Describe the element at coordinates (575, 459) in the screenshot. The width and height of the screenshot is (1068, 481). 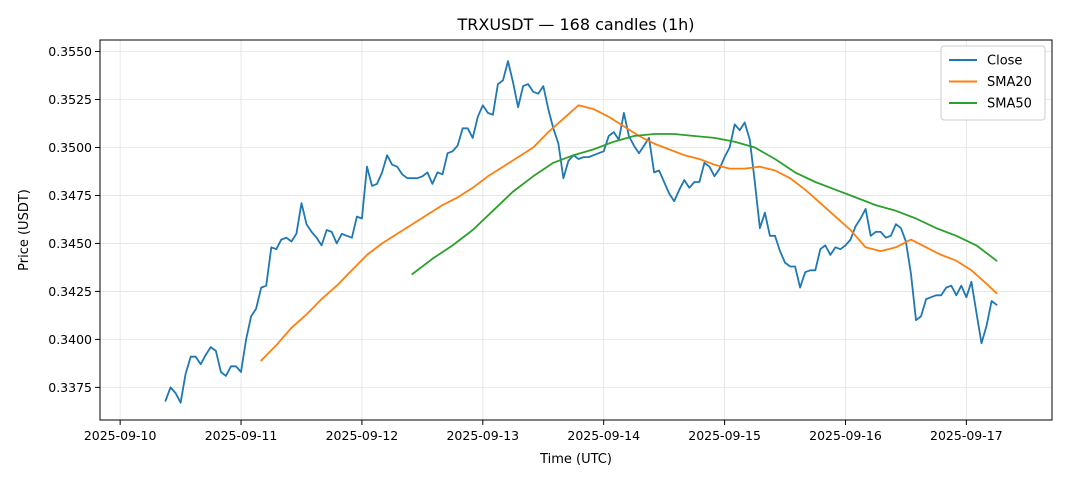
I see `x-axis-label: Time (UTC)` at that location.